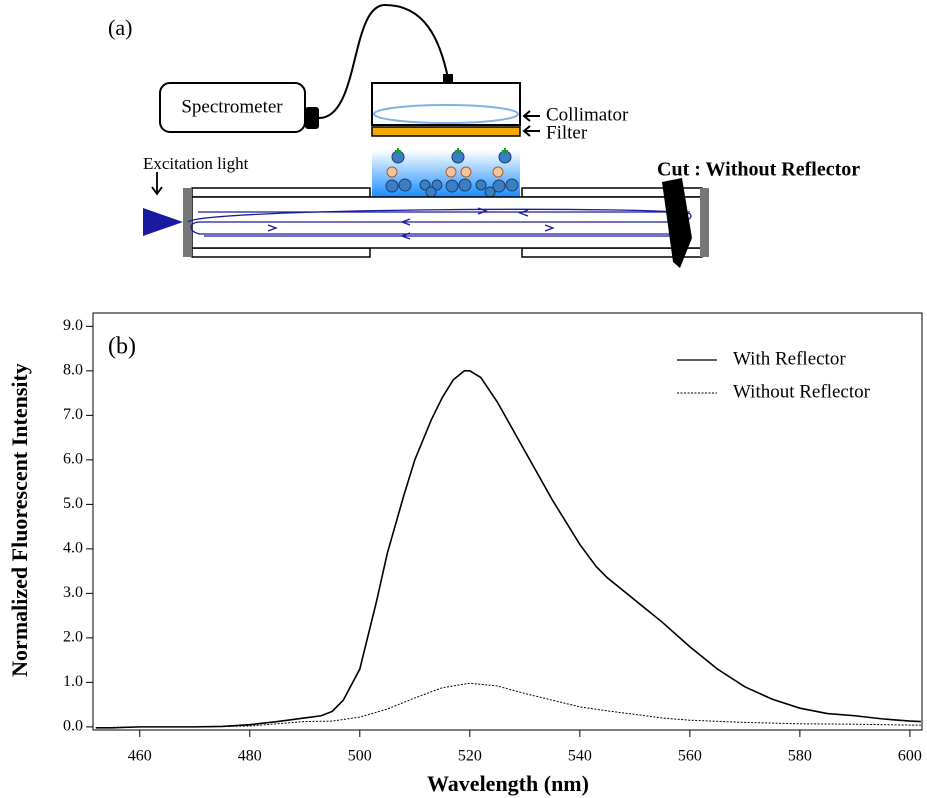  What do you see at coordinates (73, 681) in the screenshot?
I see `y-tick-label: 1.0` at bounding box center [73, 681].